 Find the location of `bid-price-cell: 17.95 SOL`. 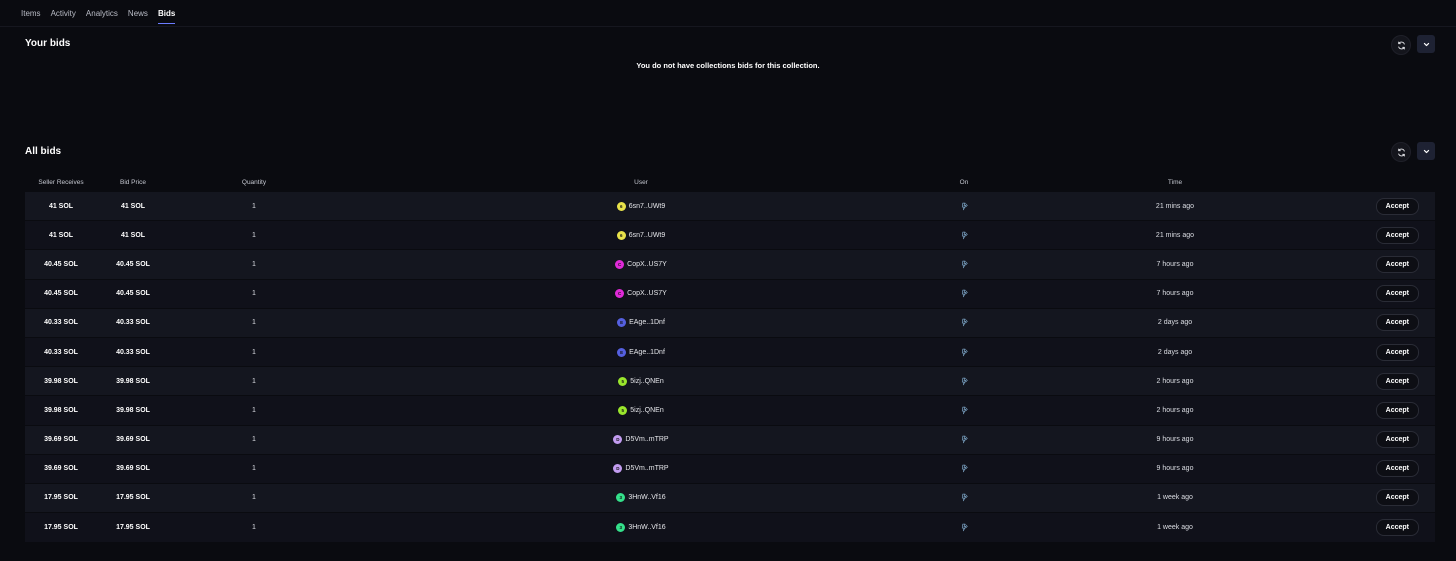

bid-price-cell: 17.95 SOL is located at coordinates (133, 527).